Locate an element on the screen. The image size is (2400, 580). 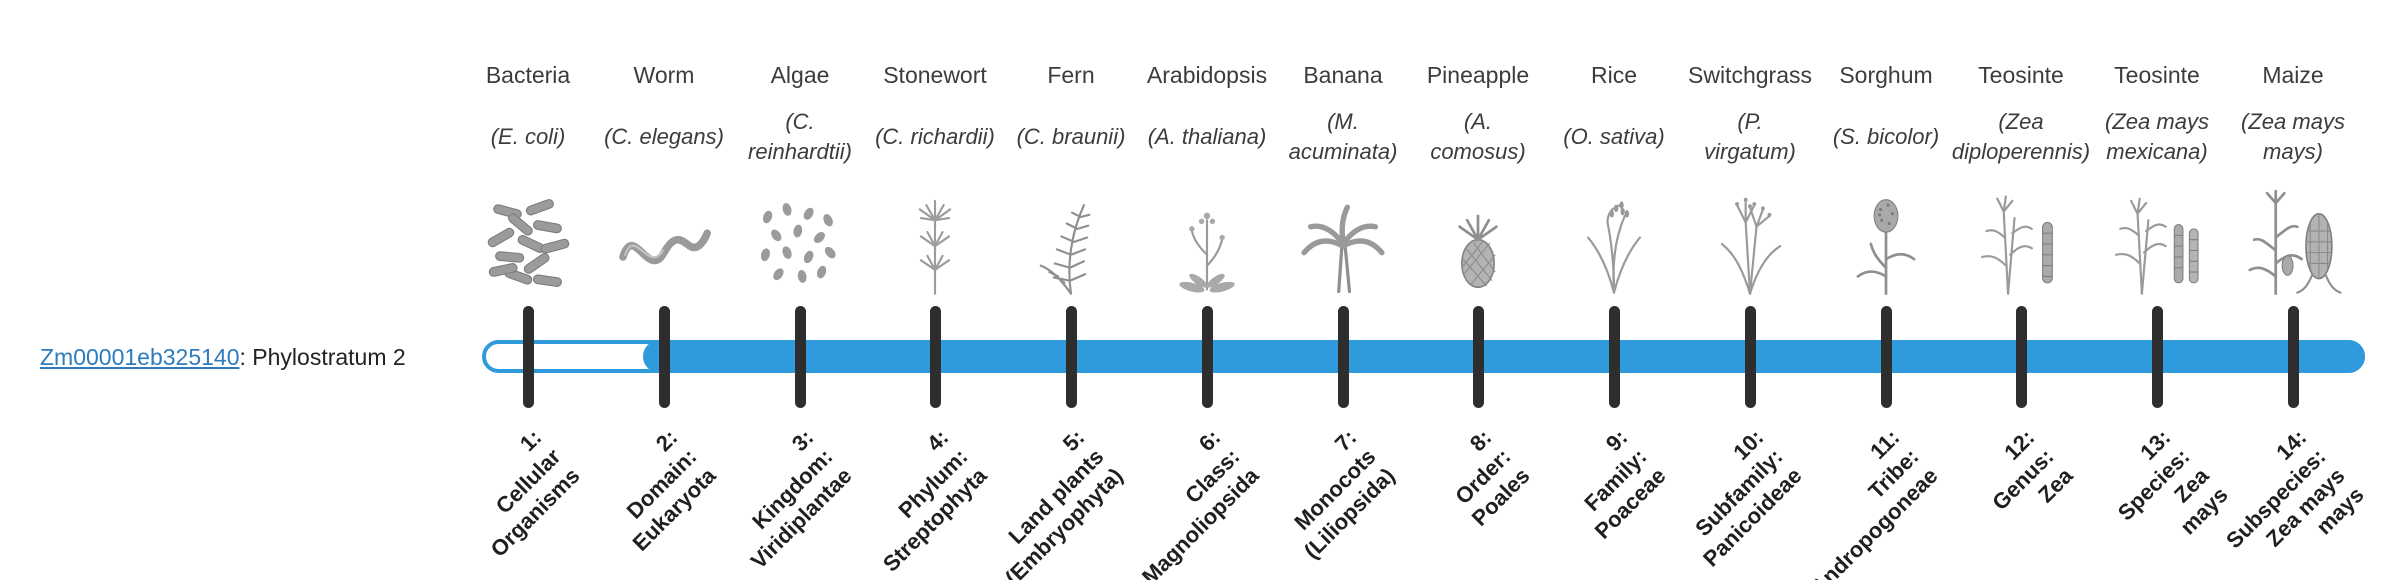
organism-name: Pineapple is located at coordinates (1478, 75).